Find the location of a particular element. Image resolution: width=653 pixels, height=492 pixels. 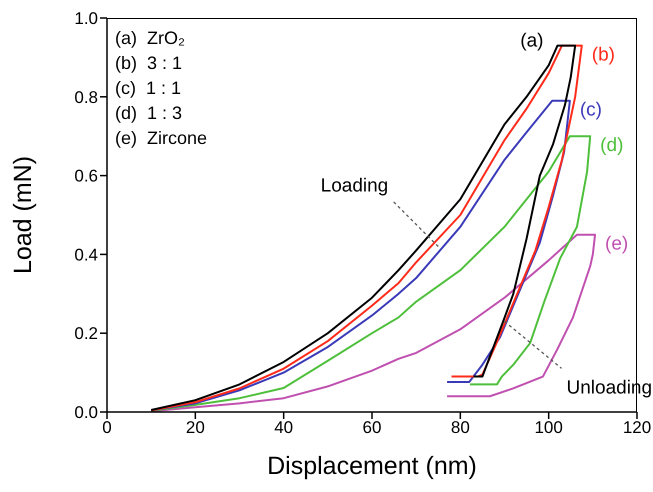

x-tick-label: 120 is located at coordinates (637, 428).